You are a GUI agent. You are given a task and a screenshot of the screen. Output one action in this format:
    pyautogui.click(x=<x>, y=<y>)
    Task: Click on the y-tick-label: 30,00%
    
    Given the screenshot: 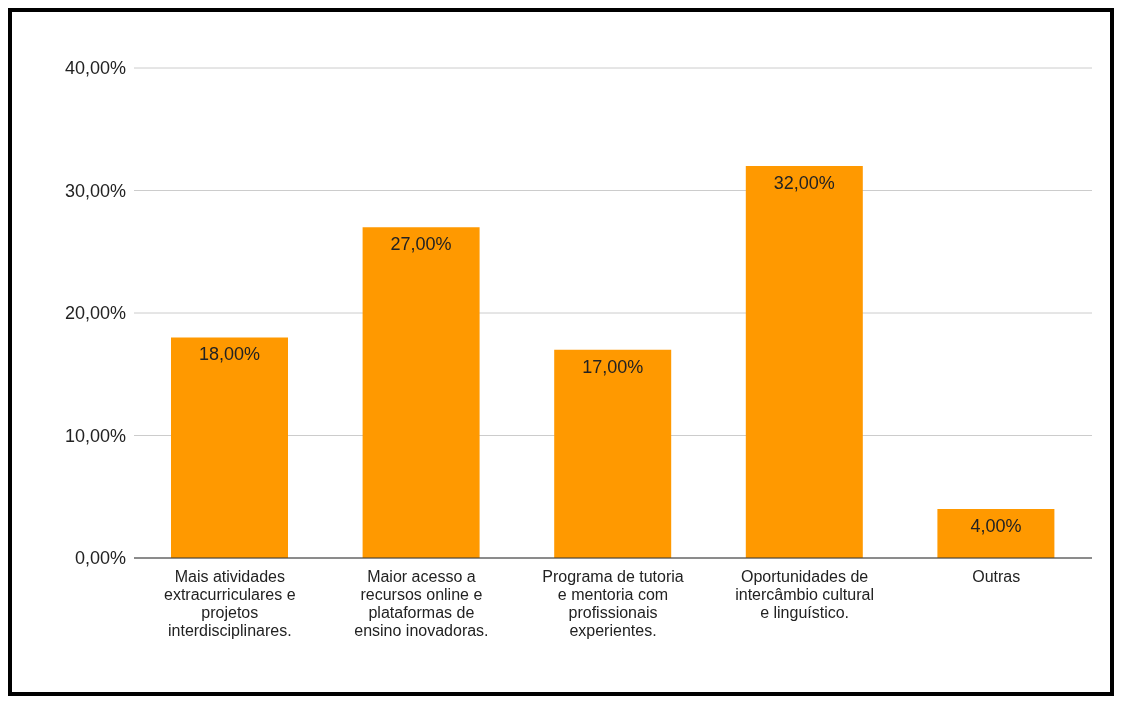 What is the action you would take?
    pyautogui.click(x=95, y=190)
    